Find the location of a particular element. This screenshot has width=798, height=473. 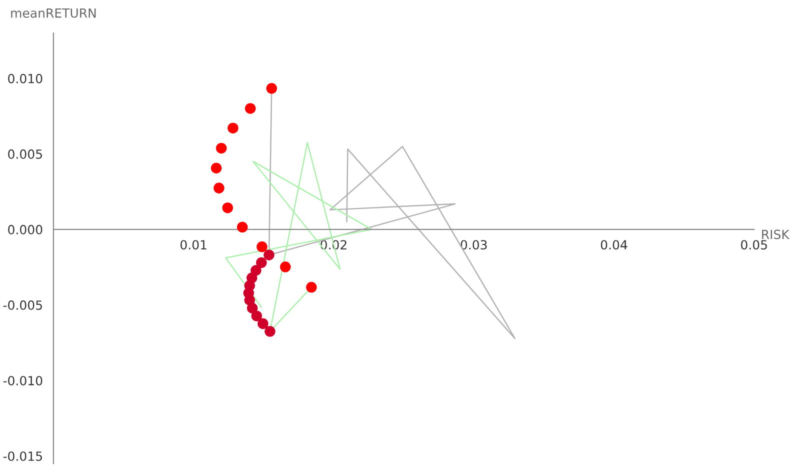

y-axis-title: meanRETURN is located at coordinates (53, 13).